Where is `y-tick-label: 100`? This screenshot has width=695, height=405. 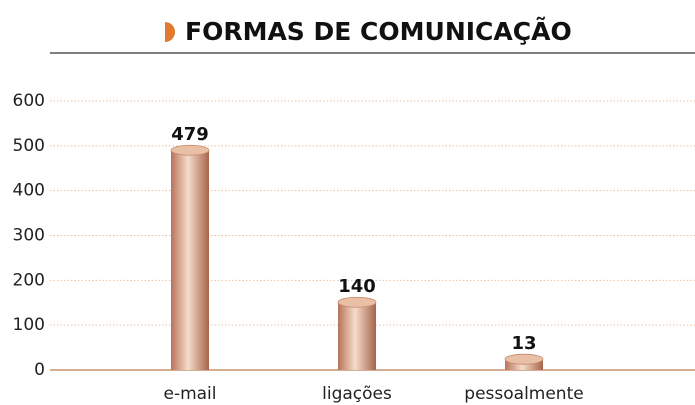
y-tick-label: 100 is located at coordinates (29, 325).